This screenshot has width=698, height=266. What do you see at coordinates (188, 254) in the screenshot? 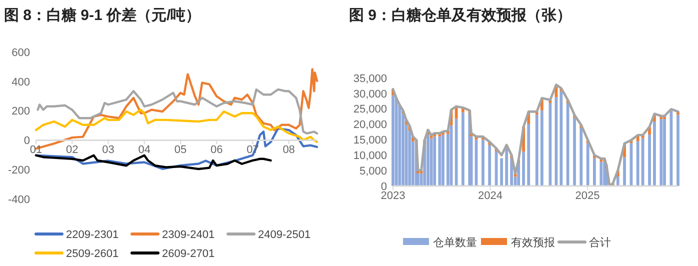
I see `legend-label: 2609-2701` at bounding box center [188, 254].